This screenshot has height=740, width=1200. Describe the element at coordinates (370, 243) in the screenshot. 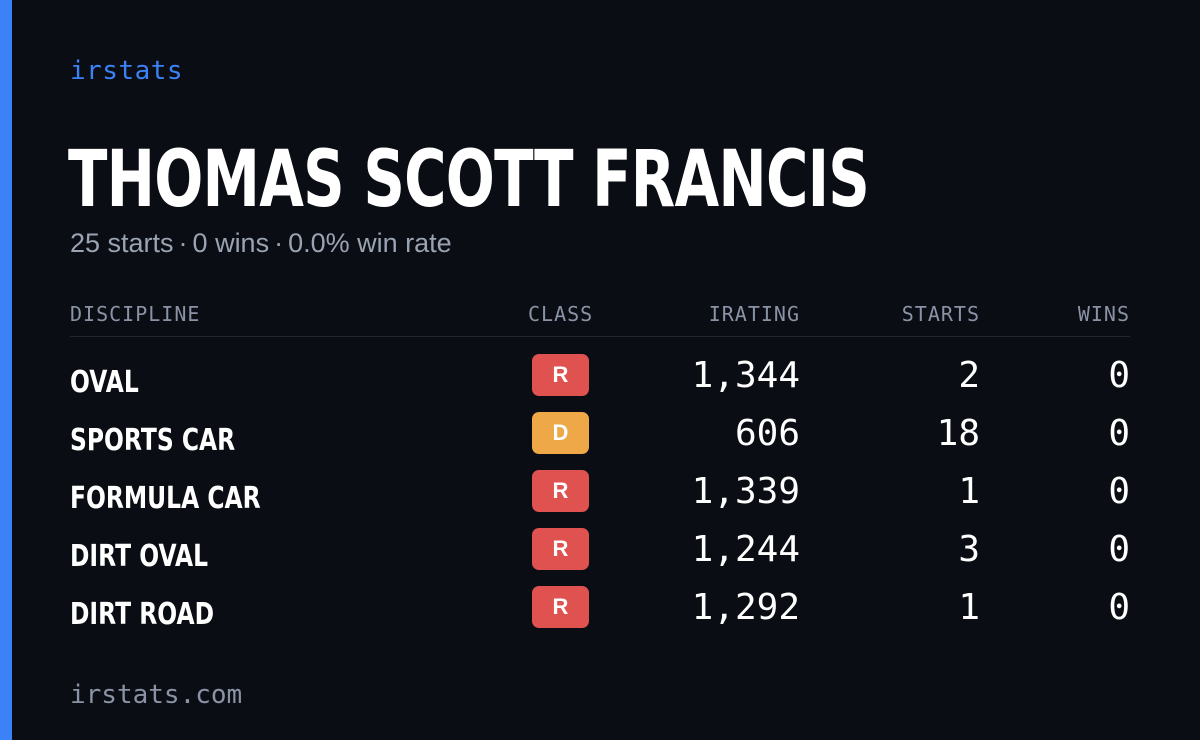

I see `summary-win-rate: 0.0% win rate` at that location.